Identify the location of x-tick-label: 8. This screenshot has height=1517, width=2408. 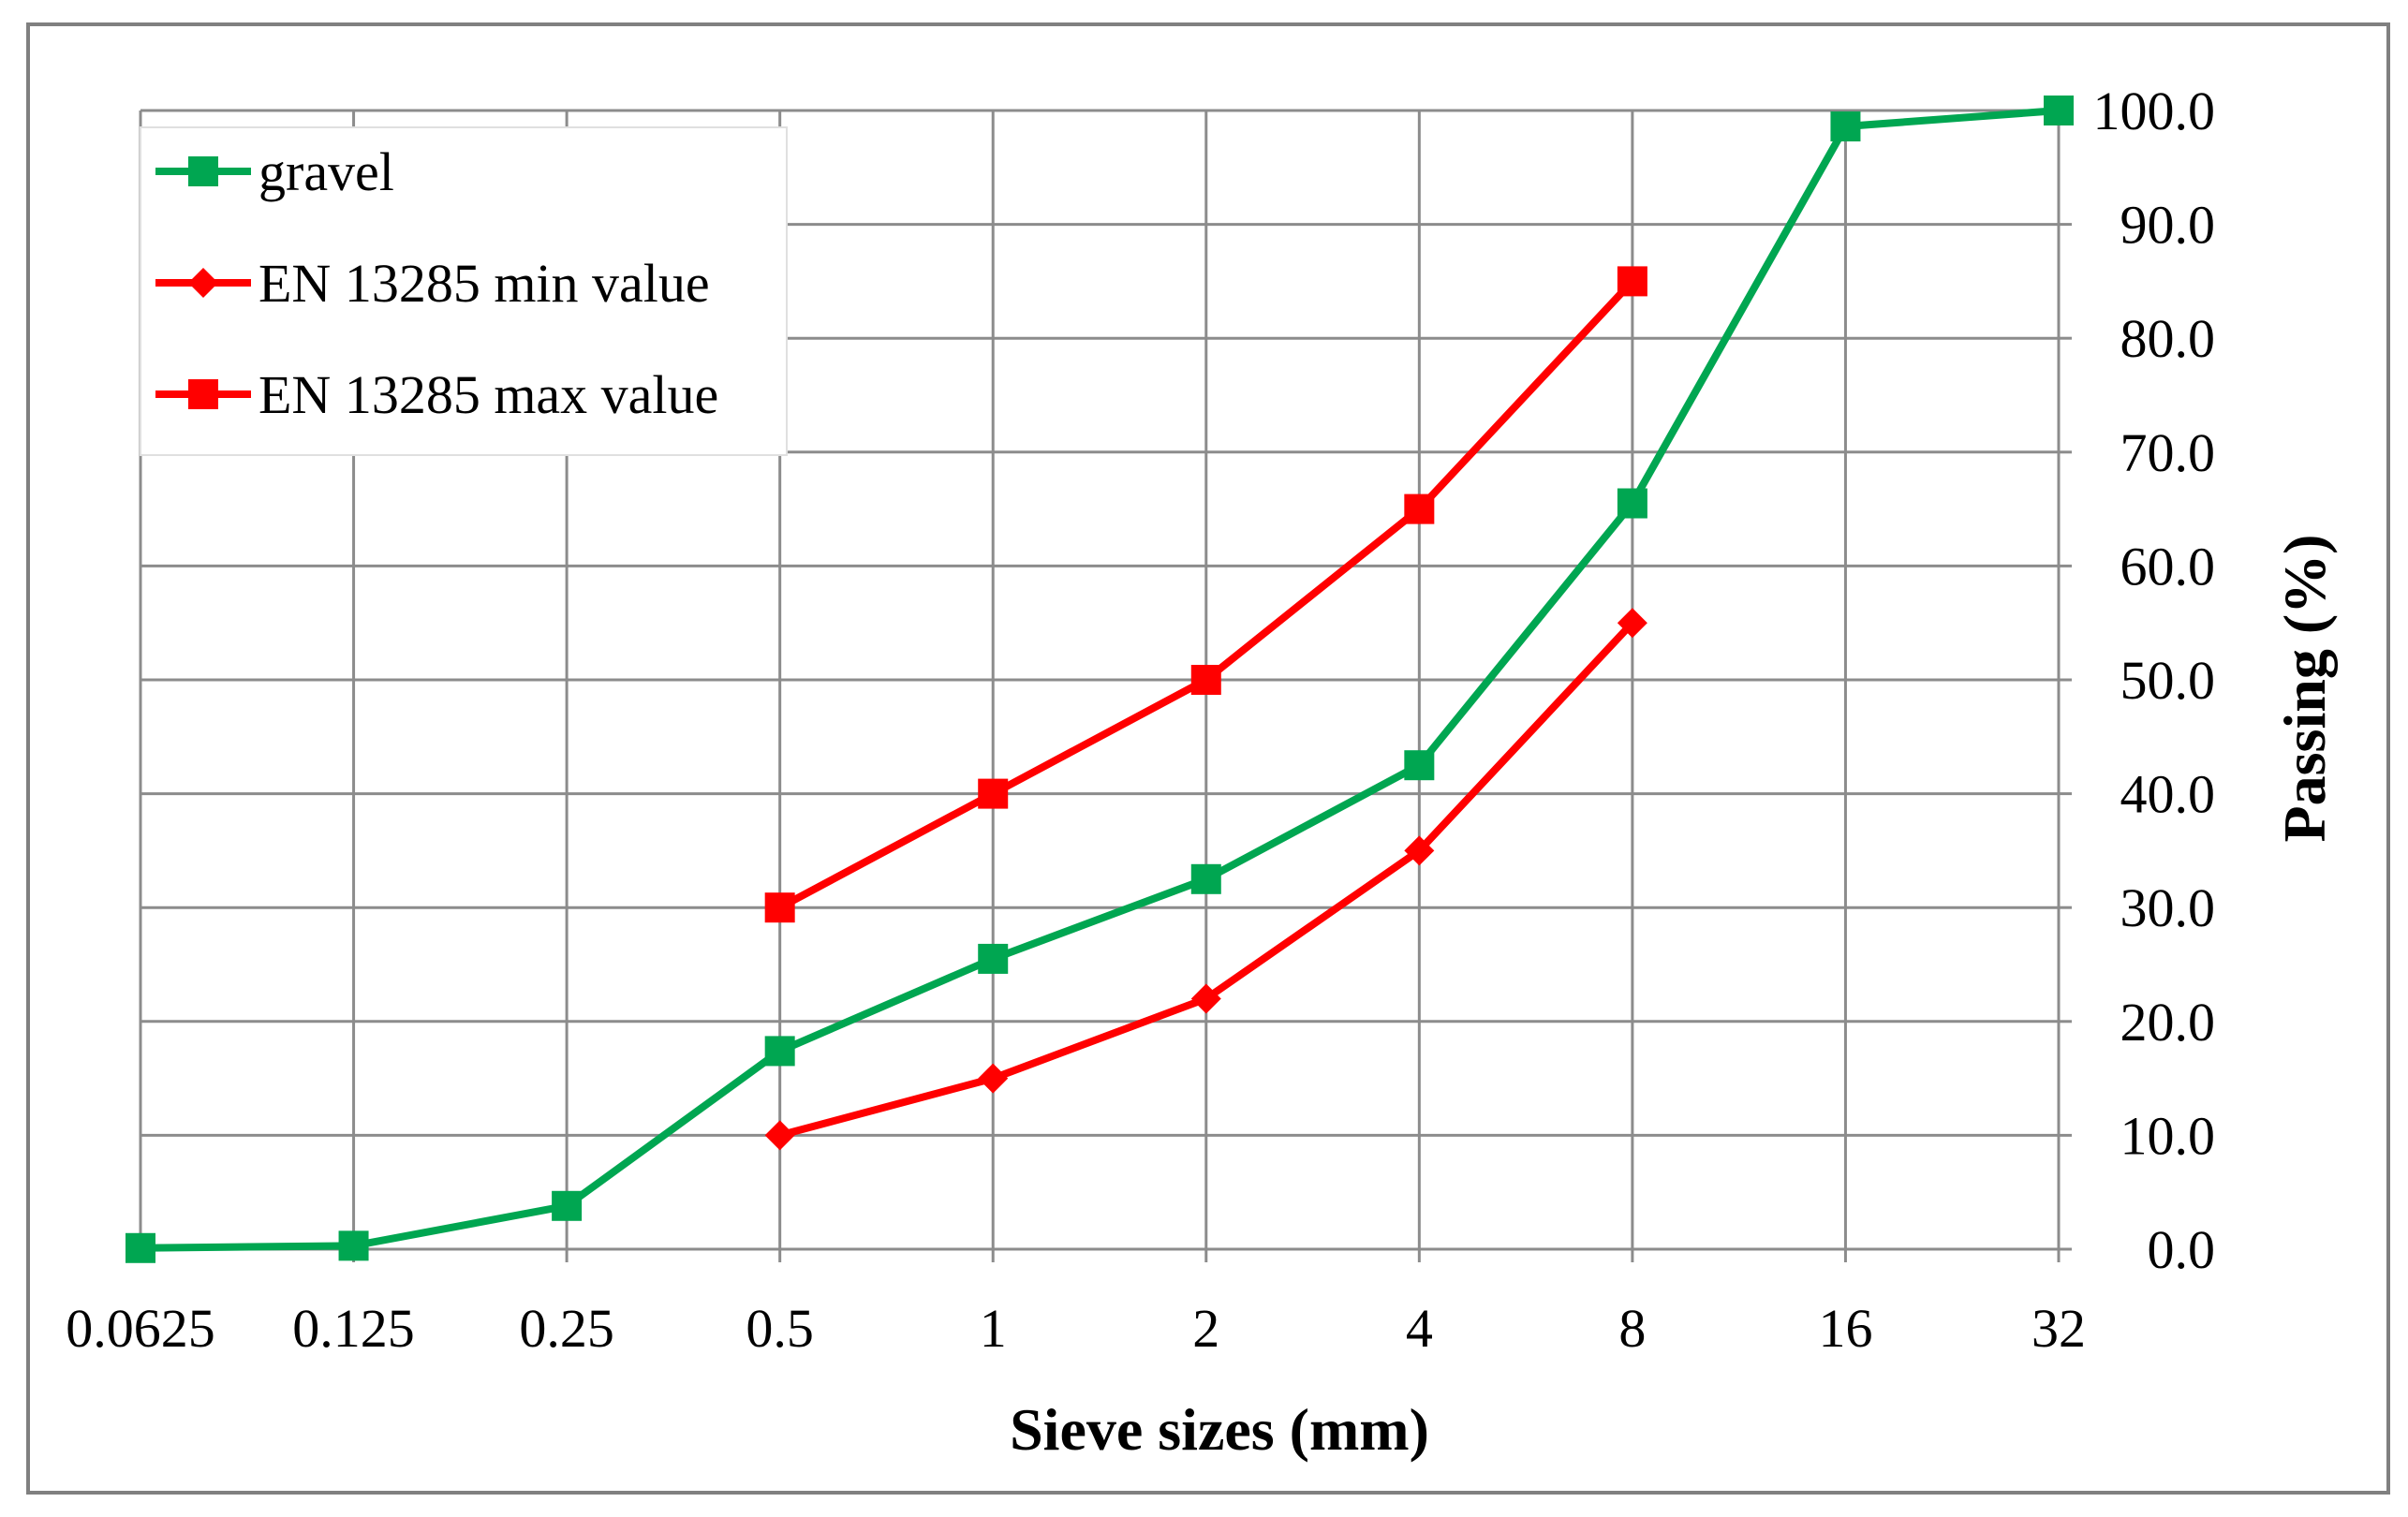
(1632, 1328).